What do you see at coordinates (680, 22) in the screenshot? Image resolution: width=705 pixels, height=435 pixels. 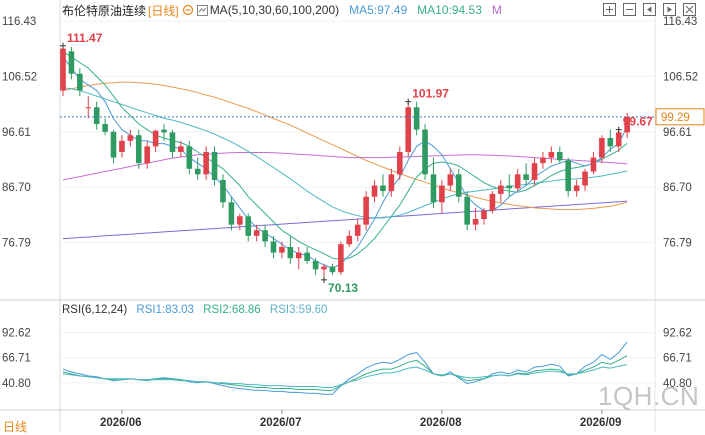 I see `price-tick-right: 116.43` at bounding box center [680, 22].